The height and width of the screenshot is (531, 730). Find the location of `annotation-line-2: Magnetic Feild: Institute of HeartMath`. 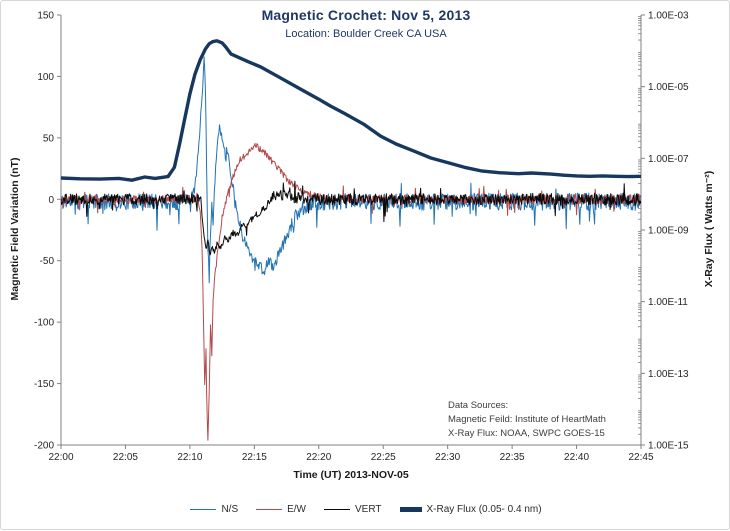

annotation-line-2: Magnetic Feild: Institute of HeartMath is located at coordinates (527, 419).